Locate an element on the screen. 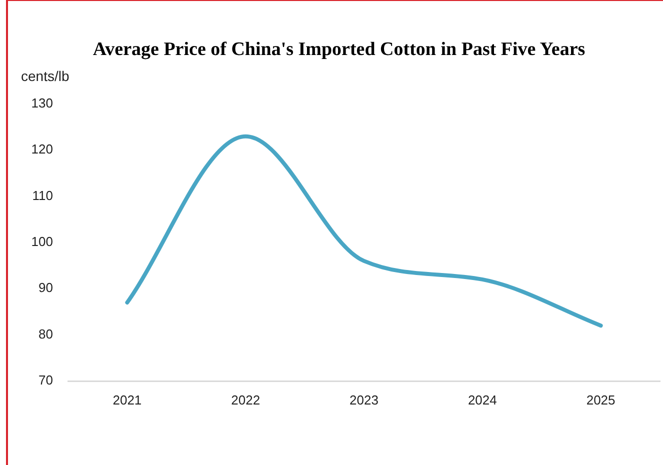 This screenshot has width=663, height=465. x-tick-label: 2021 is located at coordinates (127, 400).